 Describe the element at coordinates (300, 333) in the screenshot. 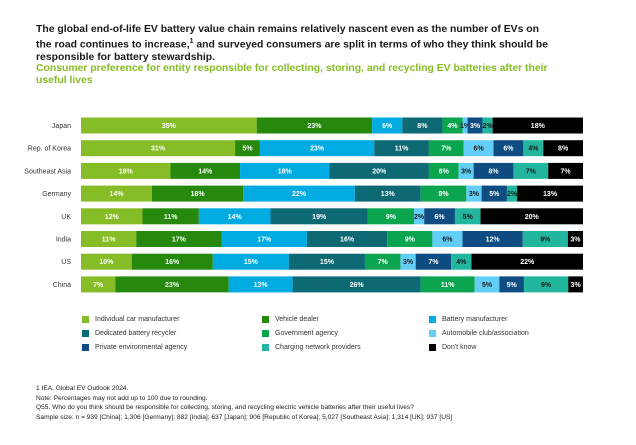

I see `legend-item: Government agency` at that location.